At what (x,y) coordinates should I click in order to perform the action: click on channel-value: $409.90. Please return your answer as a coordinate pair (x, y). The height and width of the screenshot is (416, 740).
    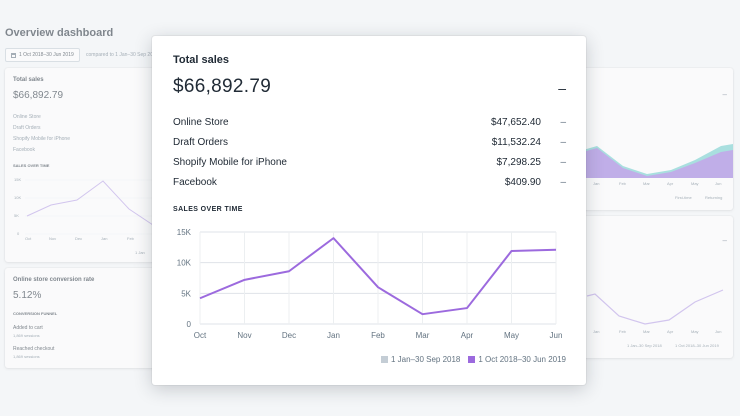
    Looking at the image, I should click on (522, 182).